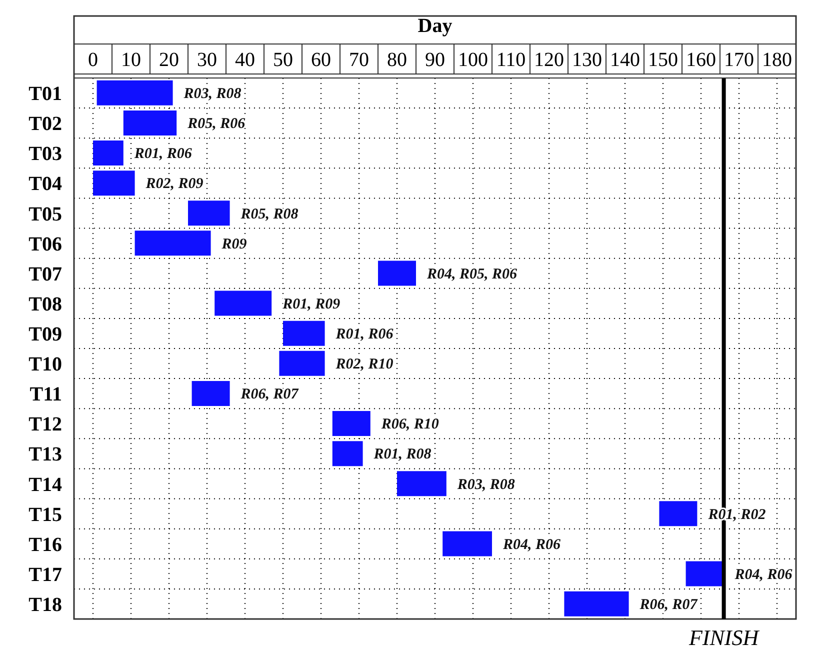  What do you see at coordinates (472, 274) in the screenshot?
I see `annotation: R04, R05, R06` at bounding box center [472, 274].